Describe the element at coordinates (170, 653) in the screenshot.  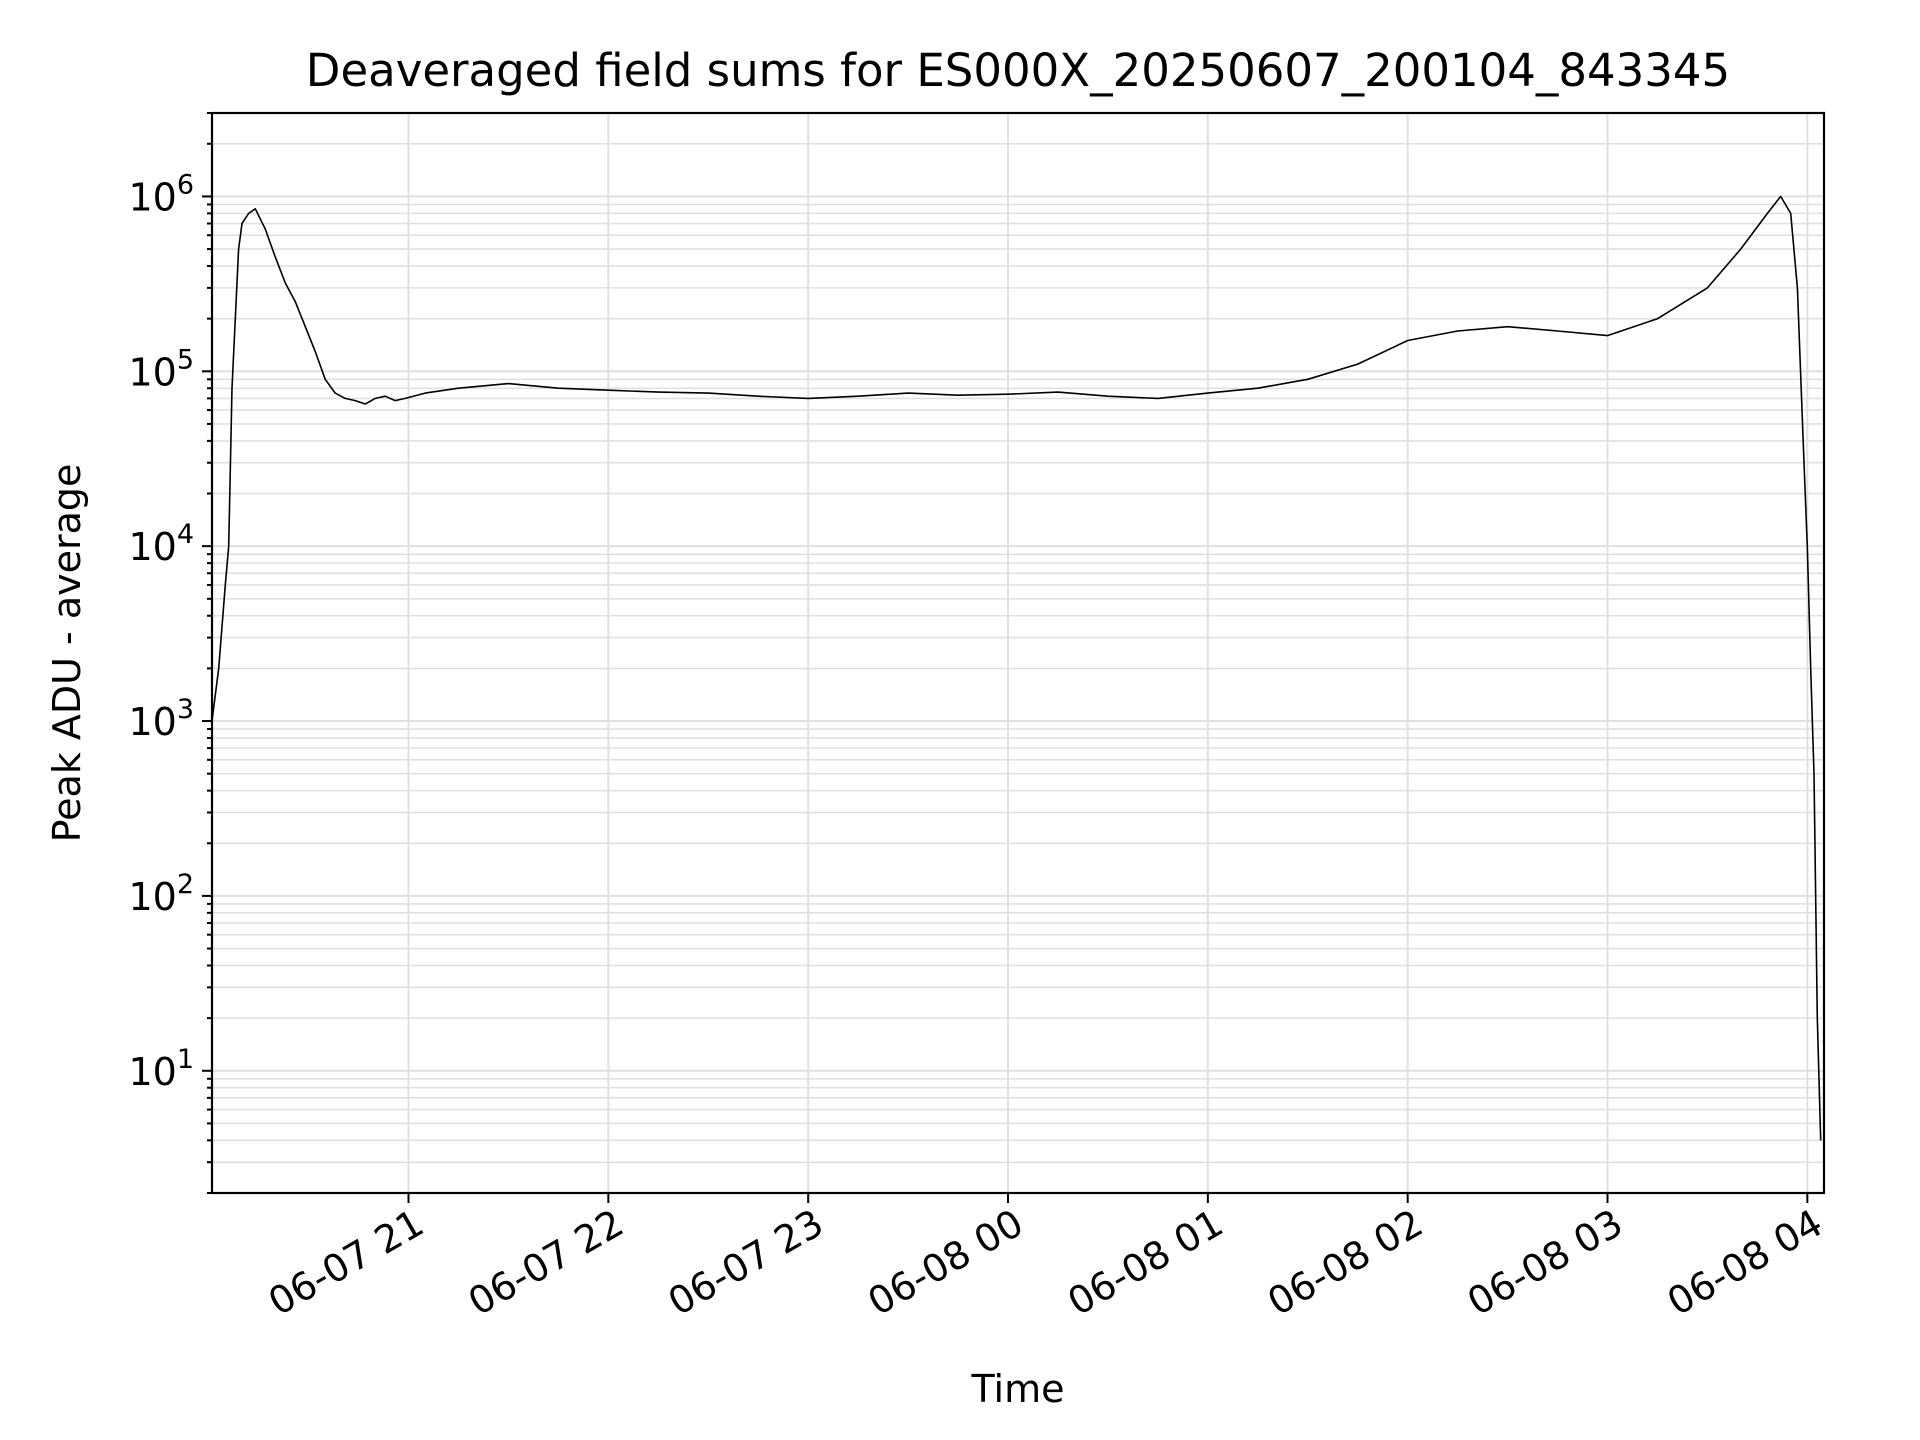
I see `y-axis: 101 102 103 104 105 106` at that location.